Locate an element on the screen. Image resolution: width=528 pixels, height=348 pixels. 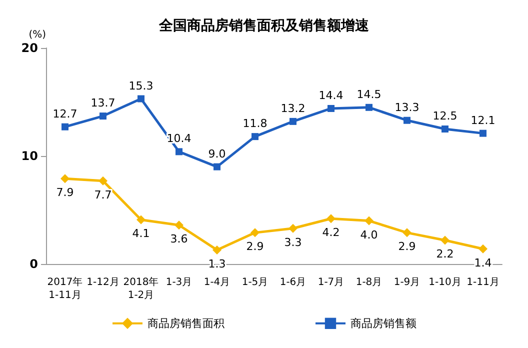
data-label: 13.2 is located at coordinates (293, 108).